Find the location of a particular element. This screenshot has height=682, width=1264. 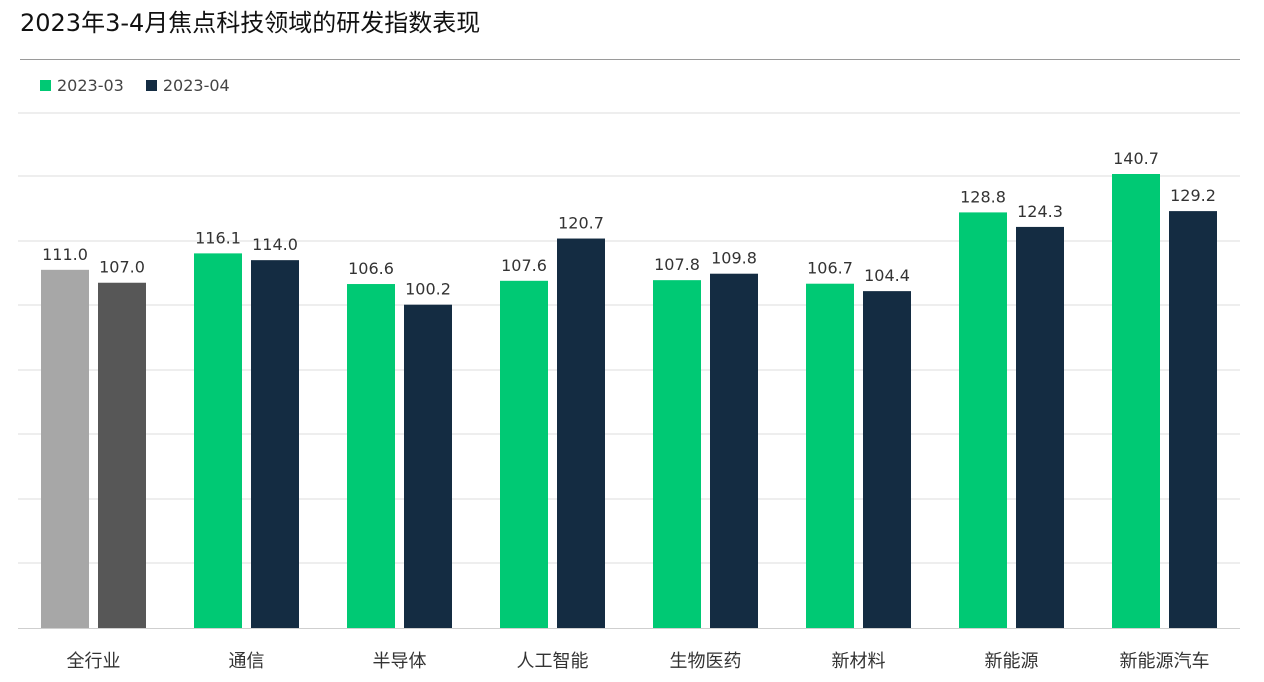

bar-group: 116.1 114.0 通信 is located at coordinates (246, 450).